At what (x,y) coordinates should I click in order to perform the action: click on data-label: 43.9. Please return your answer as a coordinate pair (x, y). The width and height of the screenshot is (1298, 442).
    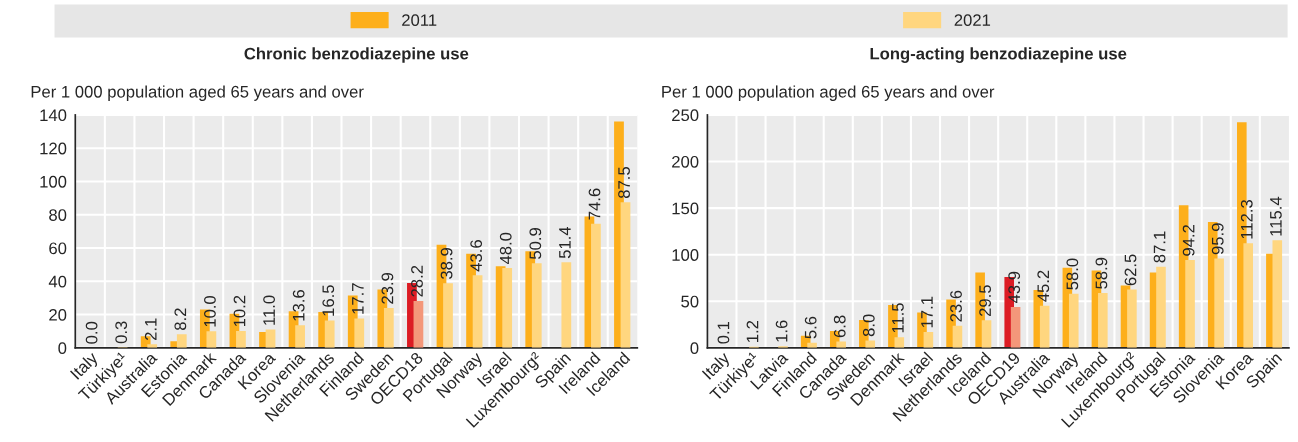
    Looking at the image, I should click on (1014, 287).